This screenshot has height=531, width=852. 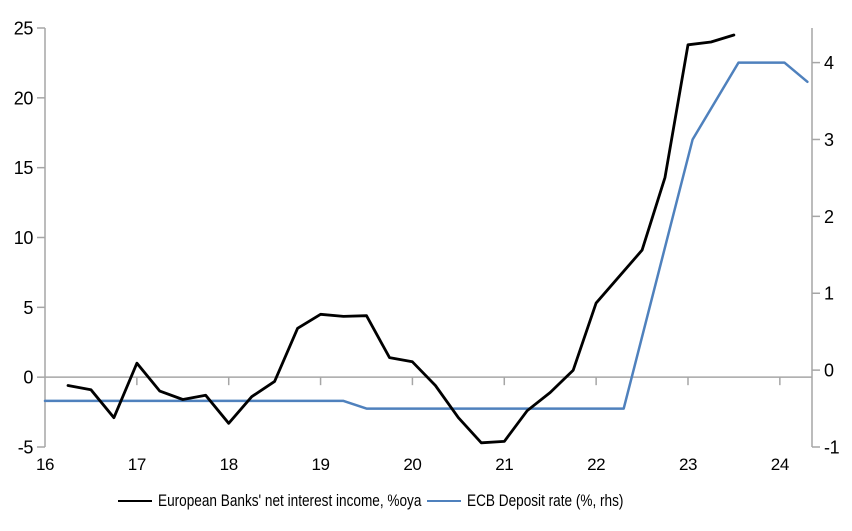 I want to click on legend-item-ecb-deposit-rate: ECB Deposit rate (%, rhs), so click(x=545, y=501).